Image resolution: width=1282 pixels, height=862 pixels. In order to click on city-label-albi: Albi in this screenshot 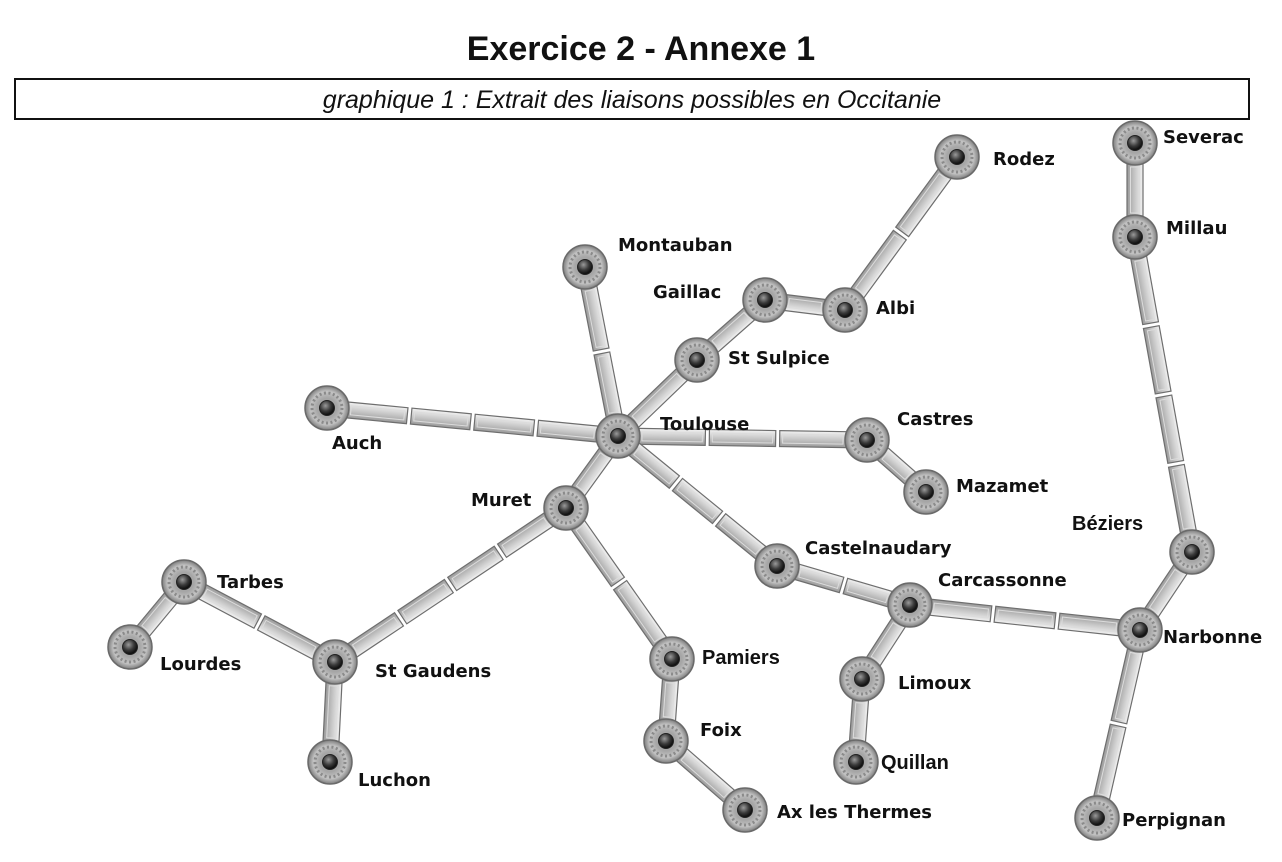, I will do `click(895, 308)`.